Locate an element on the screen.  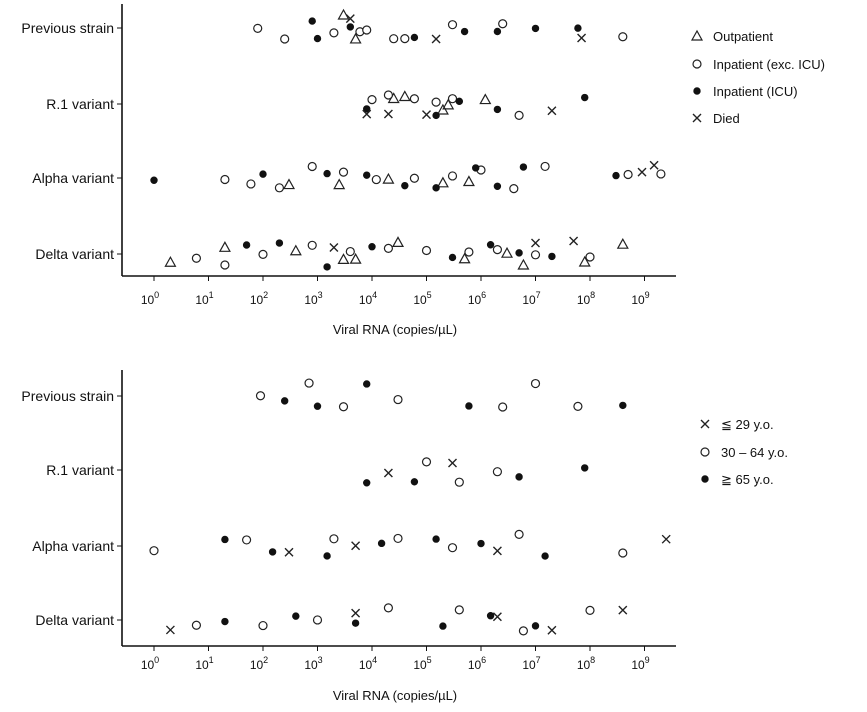
x-tick-label-10-9: 10⁹ is located at coordinates (640, 663).